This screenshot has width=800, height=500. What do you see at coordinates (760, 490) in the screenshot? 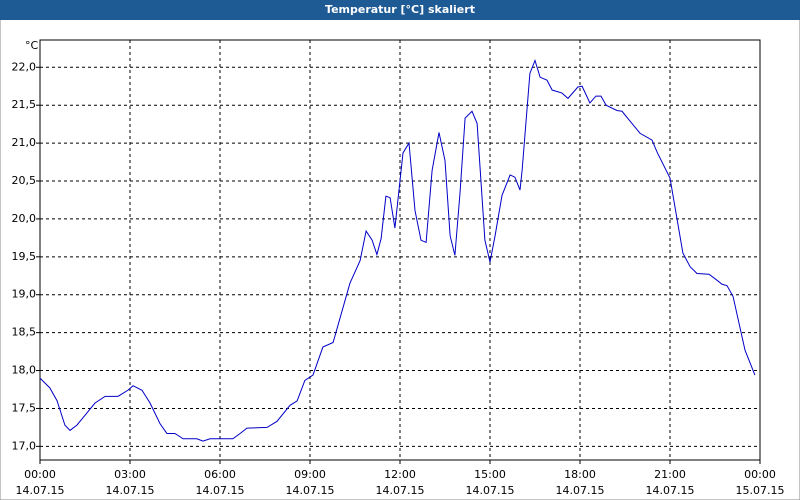
I see `x-tick-label: 15.07.15` at bounding box center [760, 490].